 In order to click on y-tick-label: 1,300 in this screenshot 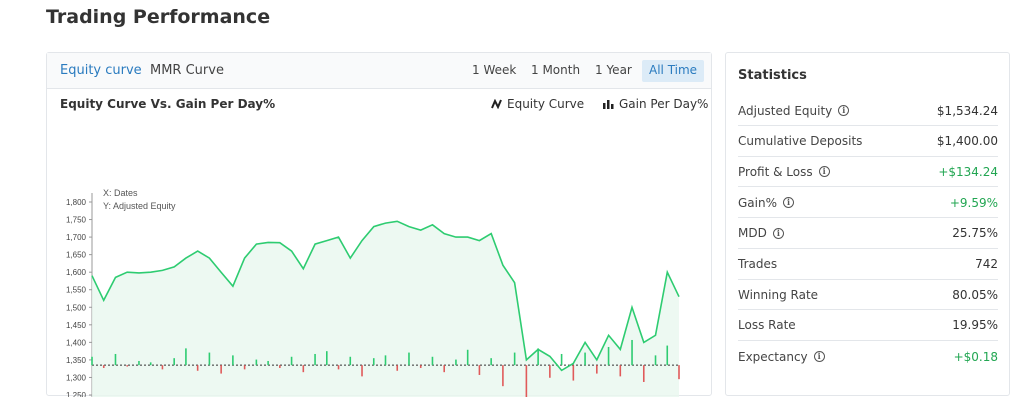, I will do `click(76, 377)`.